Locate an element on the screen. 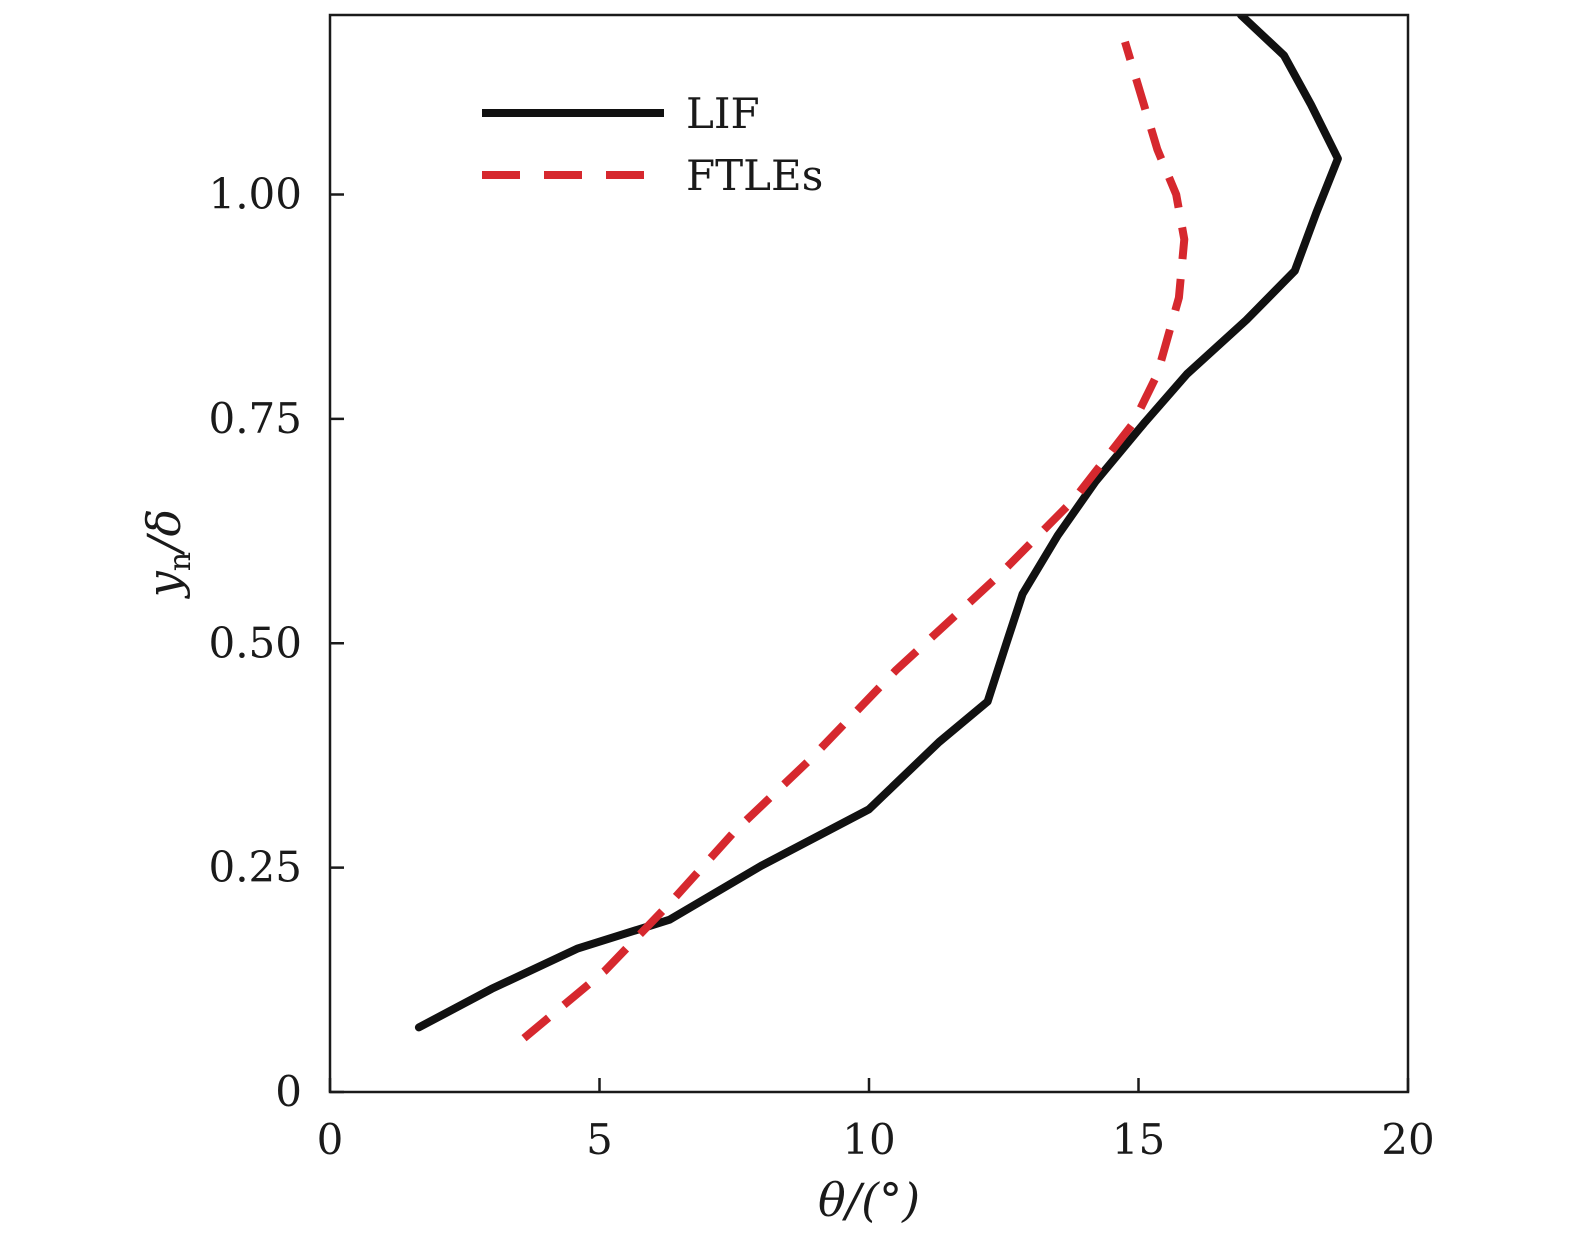 The width and height of the screenshot is (1575, 1250). legend-label-ftles: FTLEs is located at coordinates (754, 175).